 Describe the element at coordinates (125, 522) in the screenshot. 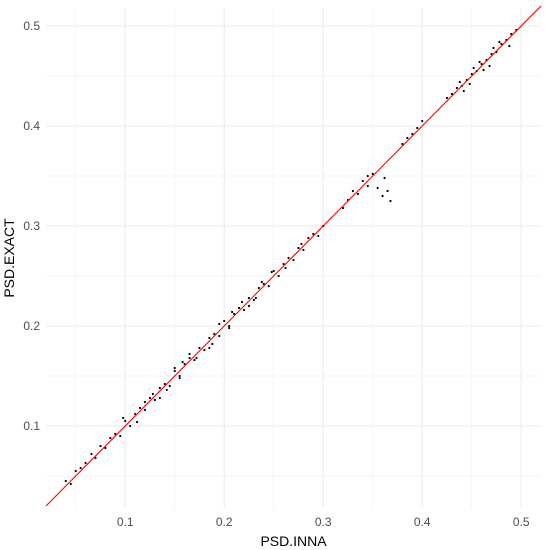

I see `x-tick-label: 0.1` at that location.